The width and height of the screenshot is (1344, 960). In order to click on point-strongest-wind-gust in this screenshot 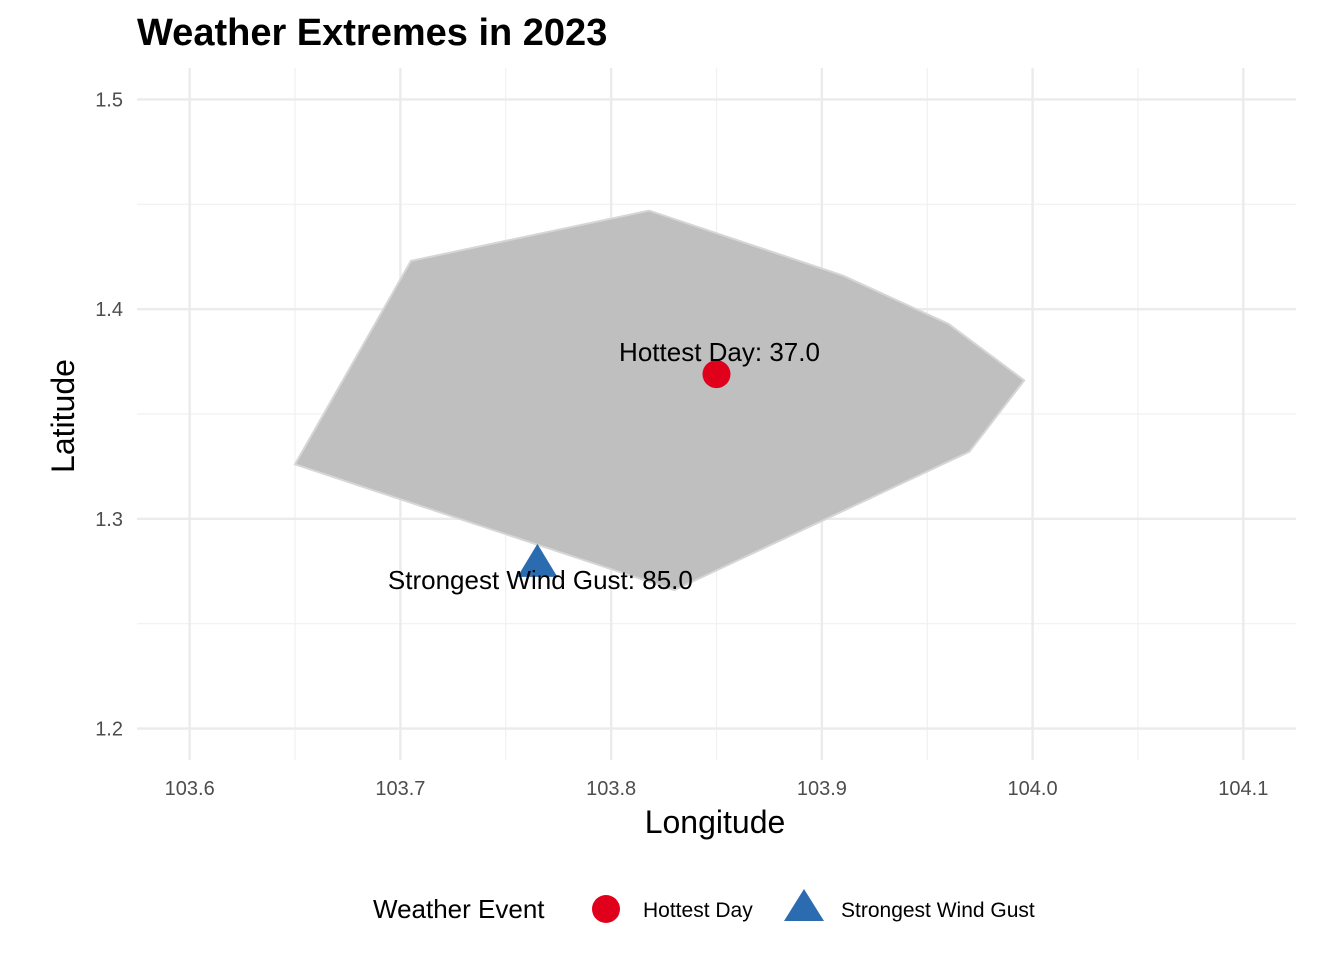, I will do `click(537, 560)`.